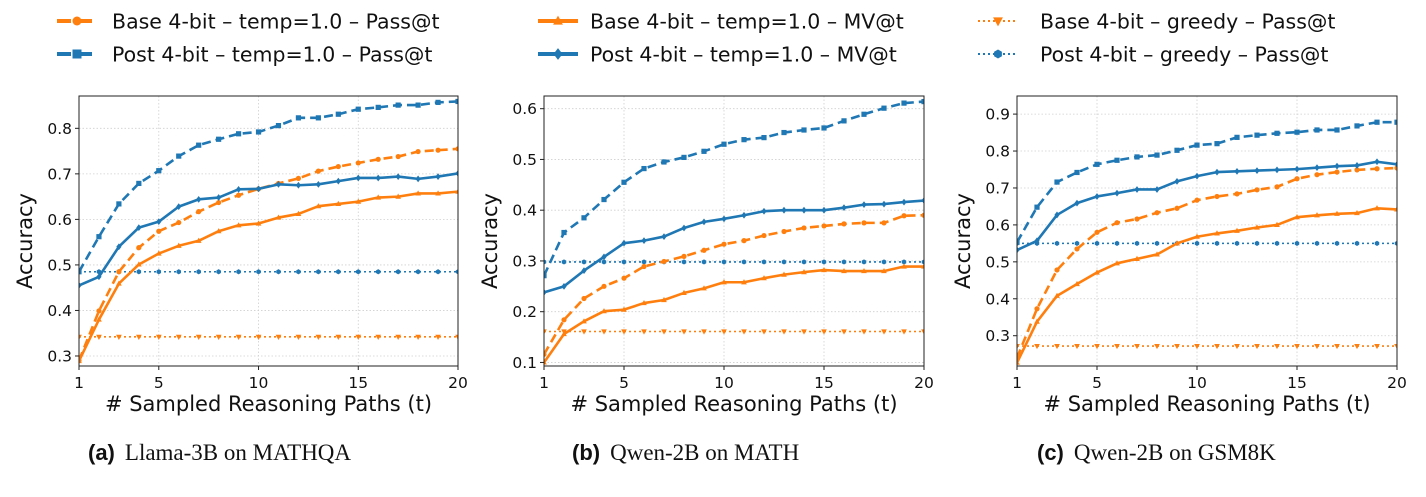  I want to click on y-tick-label: 0.4, so click(59, 311).